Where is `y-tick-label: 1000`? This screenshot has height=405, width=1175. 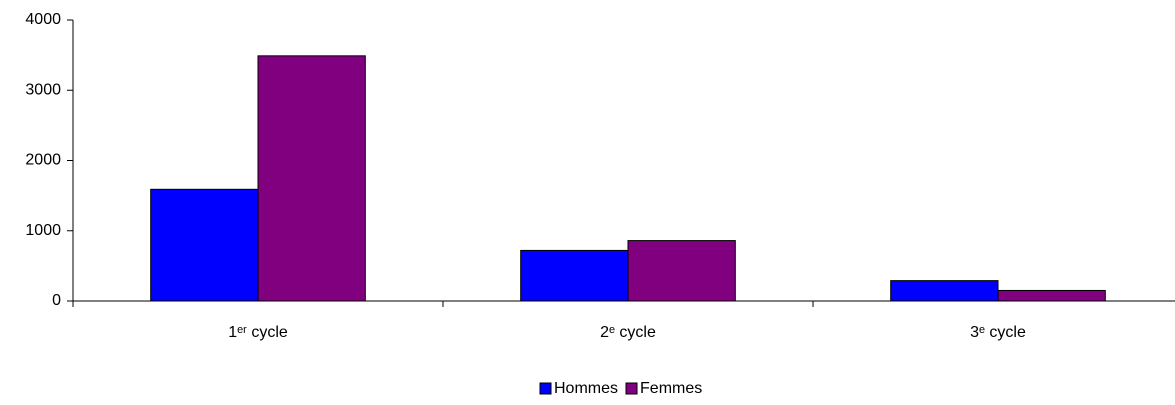 y-tick-label: 1000 is located at coordinates (43, 230).